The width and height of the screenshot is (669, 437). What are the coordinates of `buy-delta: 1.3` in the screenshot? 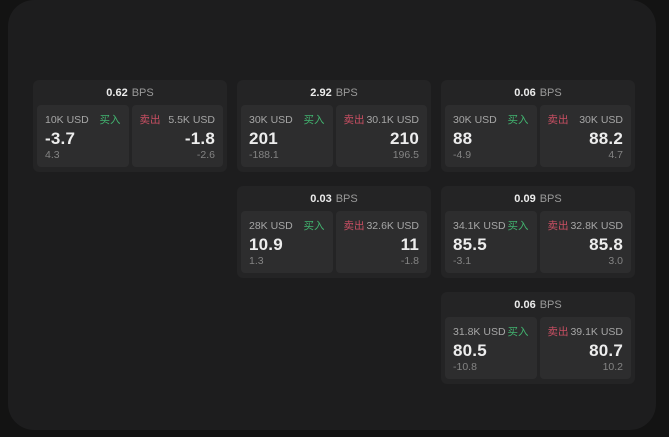 It's located at (256, 261).